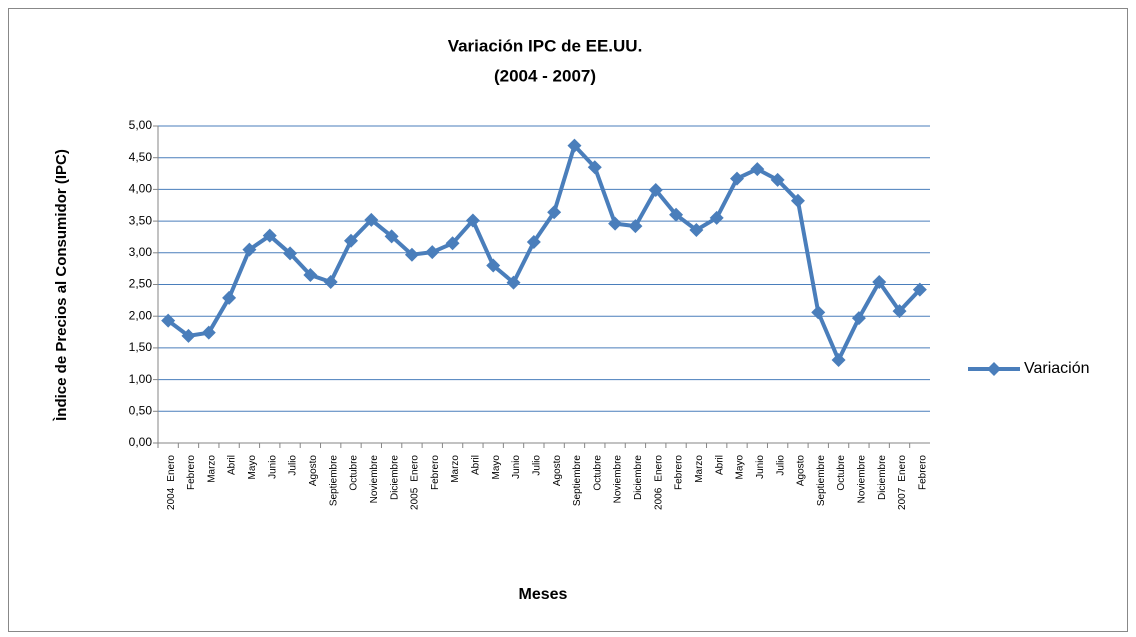 The image size is (1136, 637). I want to click on legend-label: Variación, so click(1057, 368).